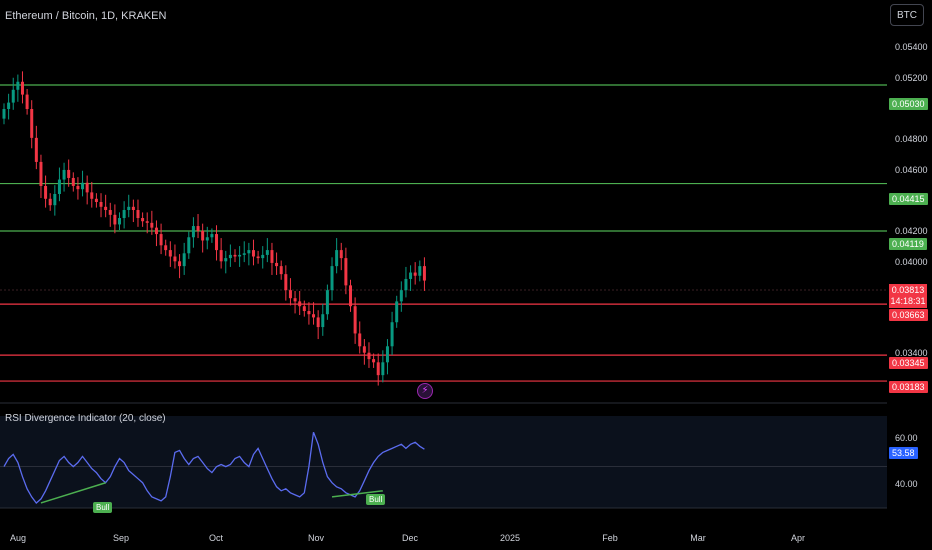  I want to click on rsi-tick: 40.00, so click(906, 484).